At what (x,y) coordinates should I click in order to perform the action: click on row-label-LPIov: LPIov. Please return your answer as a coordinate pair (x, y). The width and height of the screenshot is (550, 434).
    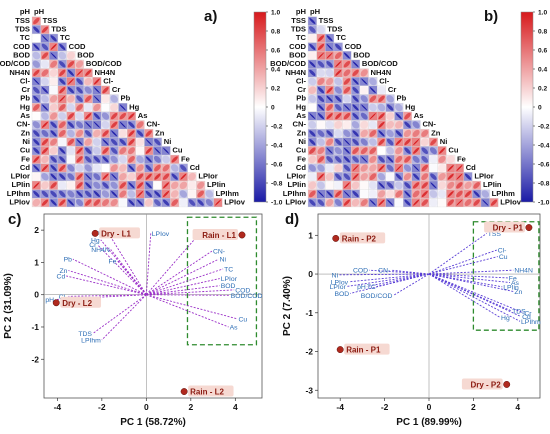
    Looking at the image, I should click on (19, 202).